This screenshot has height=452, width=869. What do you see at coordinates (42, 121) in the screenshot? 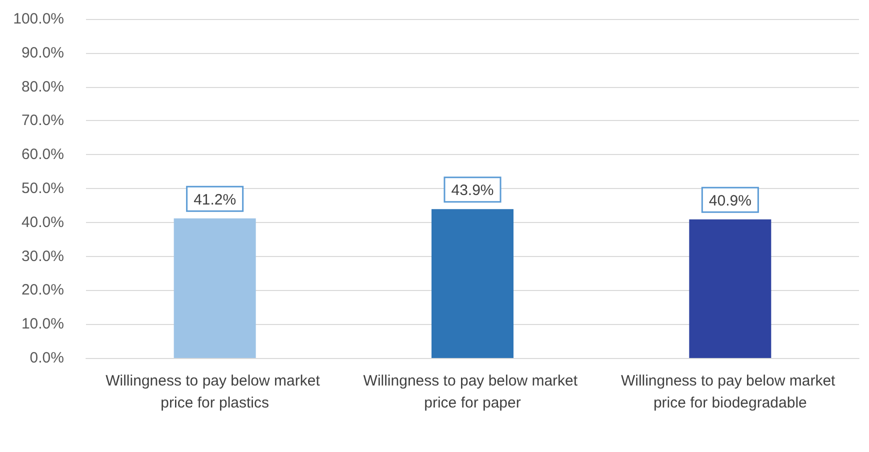
I see `y-tick-label: 70.0%` at bounding box center [42, 121].